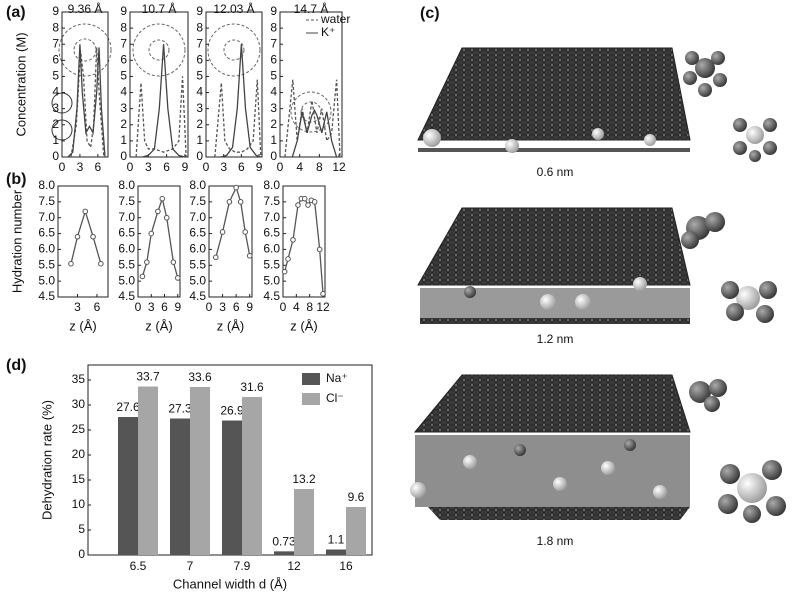 Image resolution: width=798 pixels, height=595 pixels. I want to click on x-tick-label: 12, so click(339, 167).